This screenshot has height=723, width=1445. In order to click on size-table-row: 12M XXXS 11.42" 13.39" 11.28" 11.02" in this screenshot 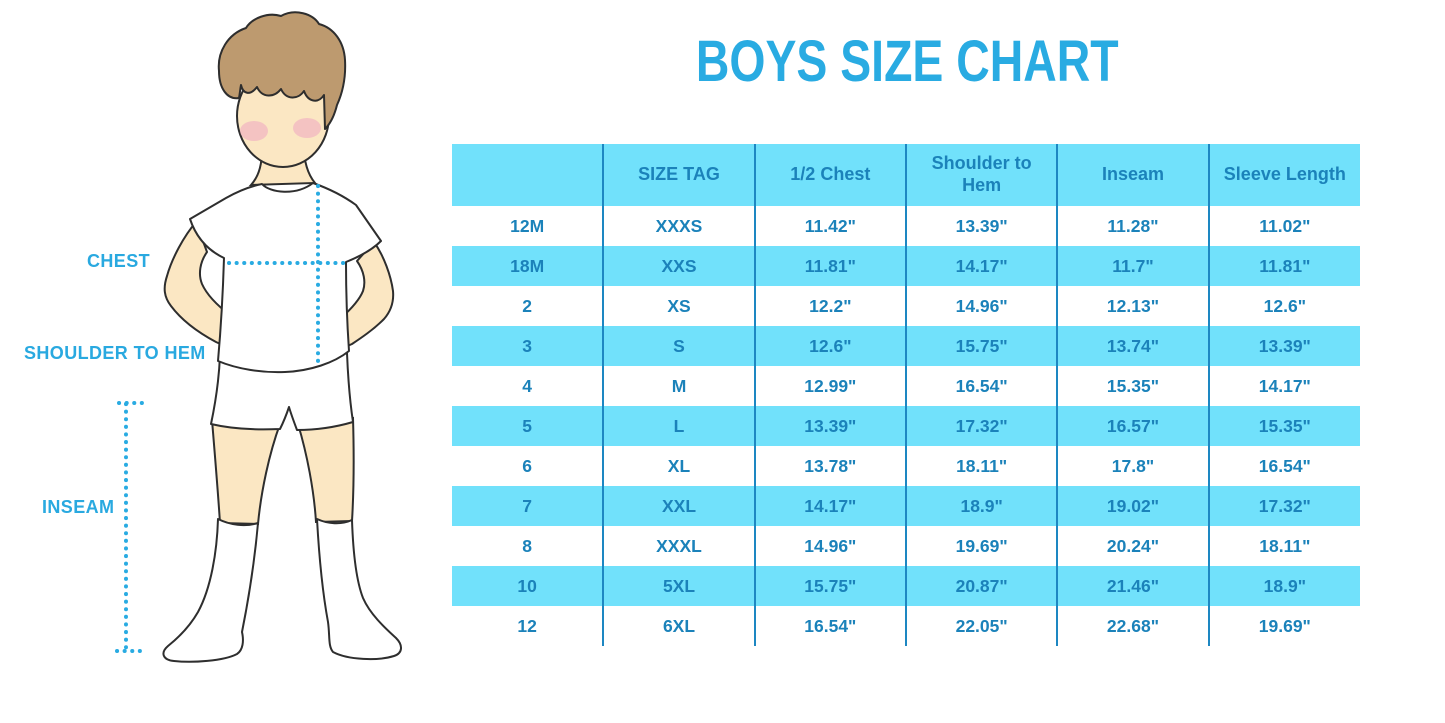, I will do `click(906, 226)`.